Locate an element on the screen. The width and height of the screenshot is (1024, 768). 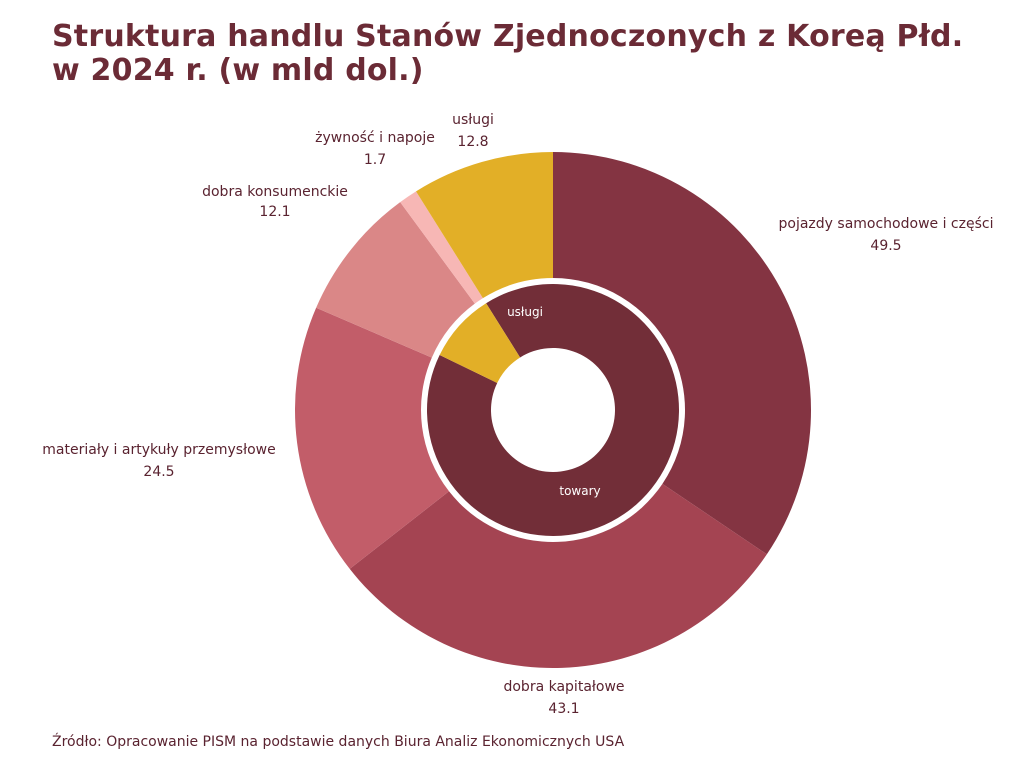
title-line-2: w 2024 r. (w mld dol.) is located at coordinates (238, 70).